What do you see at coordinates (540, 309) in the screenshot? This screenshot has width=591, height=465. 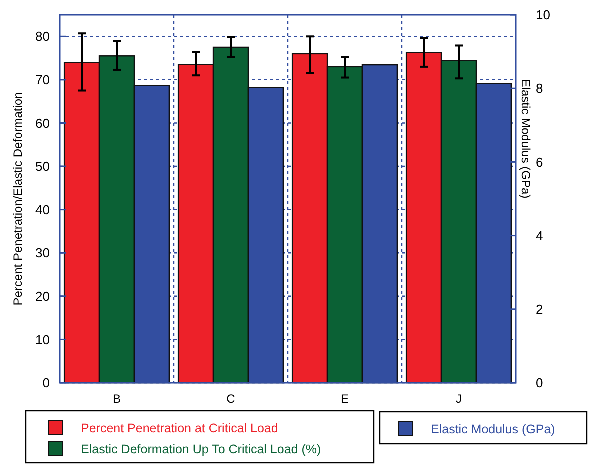 I see `y2-tick-label: 2` at bounding box center [540, 309].